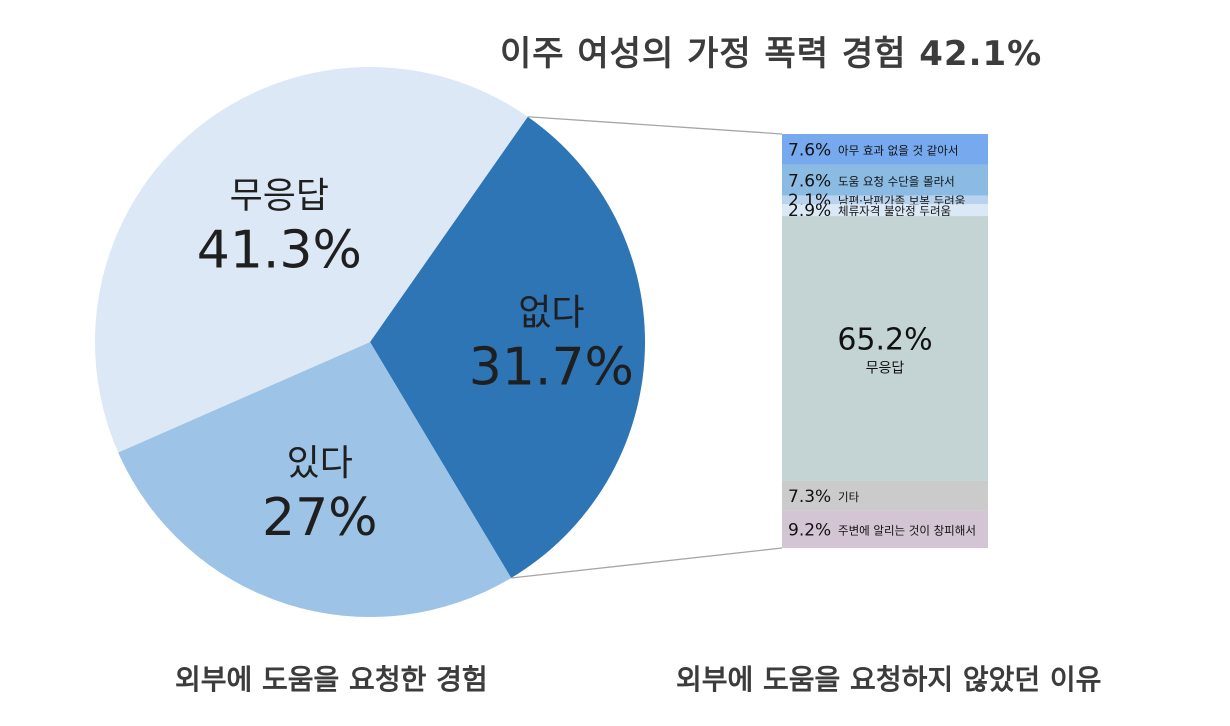 This screenshot has width=1230, height=726. Describe the element at coordinates (320, 463) in the screenshot. I see `pie-slice-label: 있다` at that location.